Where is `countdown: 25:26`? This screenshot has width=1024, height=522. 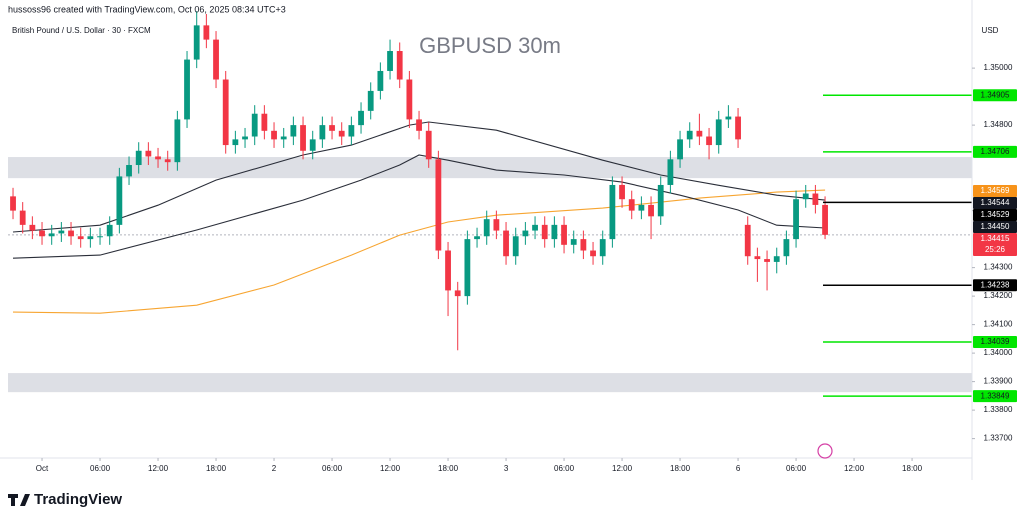 countdown: 25:26 is located at coordinates (995, 249).